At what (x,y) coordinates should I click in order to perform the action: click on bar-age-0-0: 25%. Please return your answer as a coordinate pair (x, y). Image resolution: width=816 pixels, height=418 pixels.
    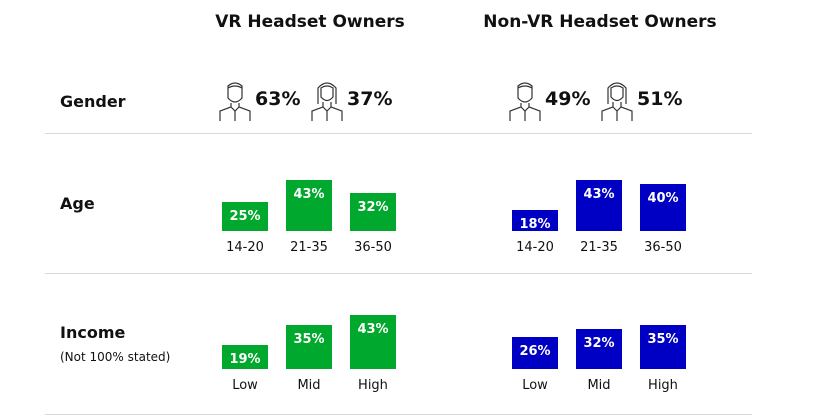
    Looking at the image, I should click on (245, 216).